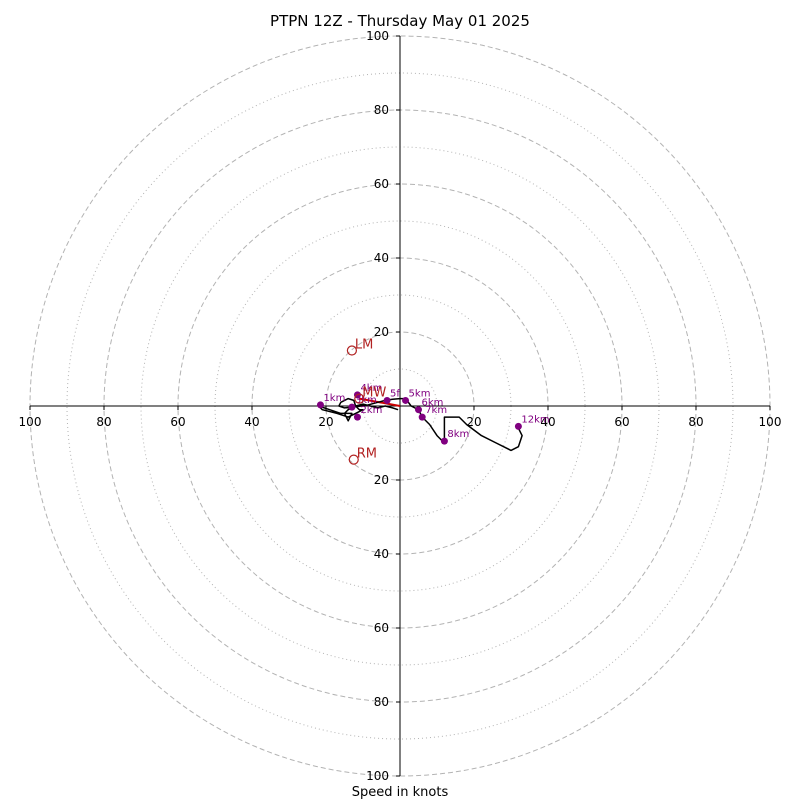  I want to click on tick-label-right-20: 20, so click(473, 422).